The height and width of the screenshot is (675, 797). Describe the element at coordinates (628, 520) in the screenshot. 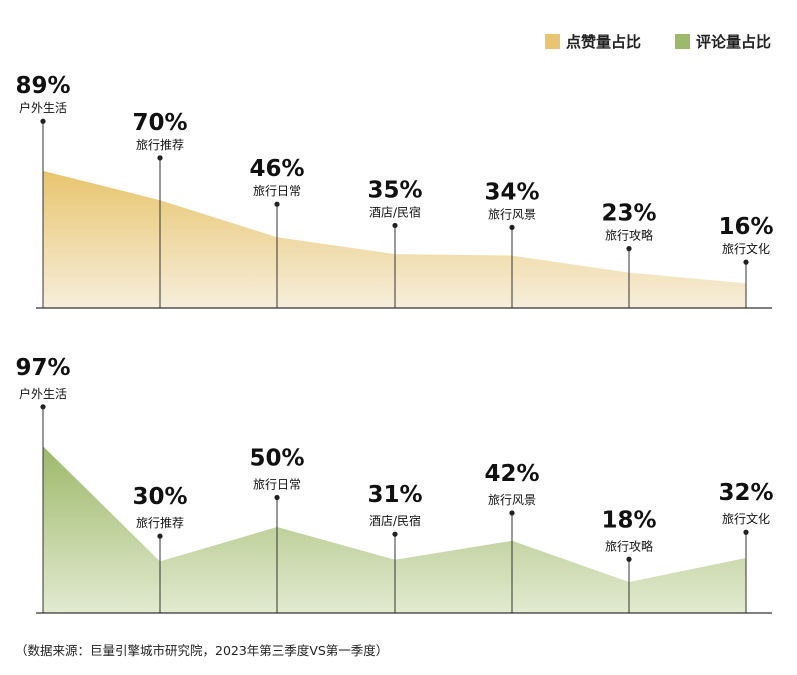

I see `comments-value-label: 18%` at that location.